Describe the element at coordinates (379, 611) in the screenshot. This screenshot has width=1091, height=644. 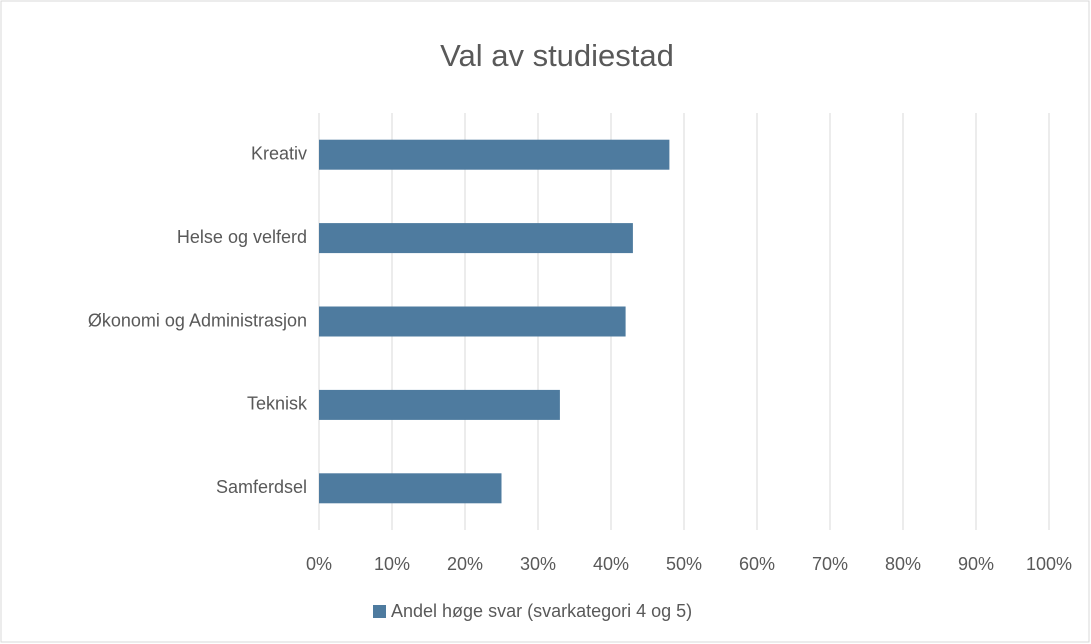
I see `legend-swatch` at that location.